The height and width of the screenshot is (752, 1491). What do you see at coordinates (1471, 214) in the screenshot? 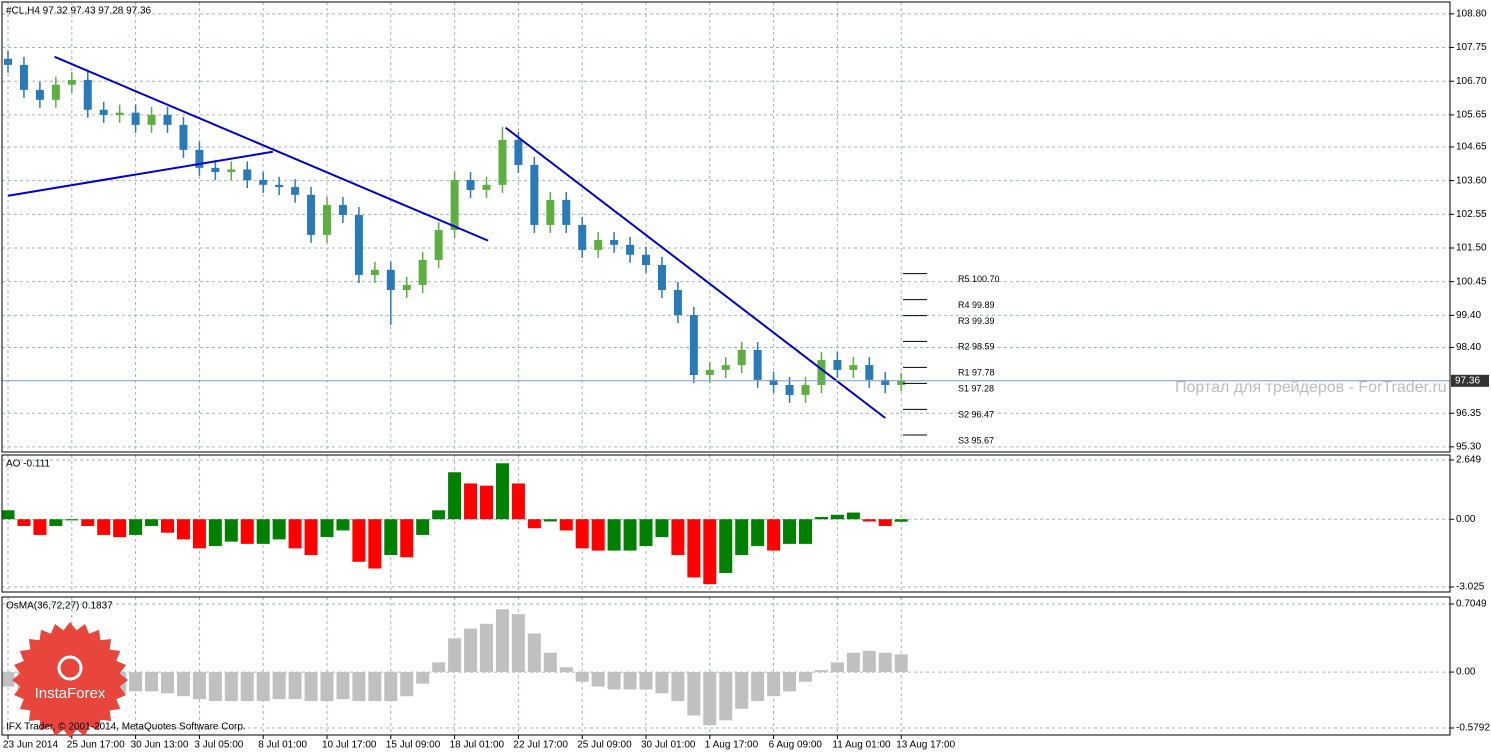
I see `y-tick-label: 102.55` at bounding box center [1471, 214].